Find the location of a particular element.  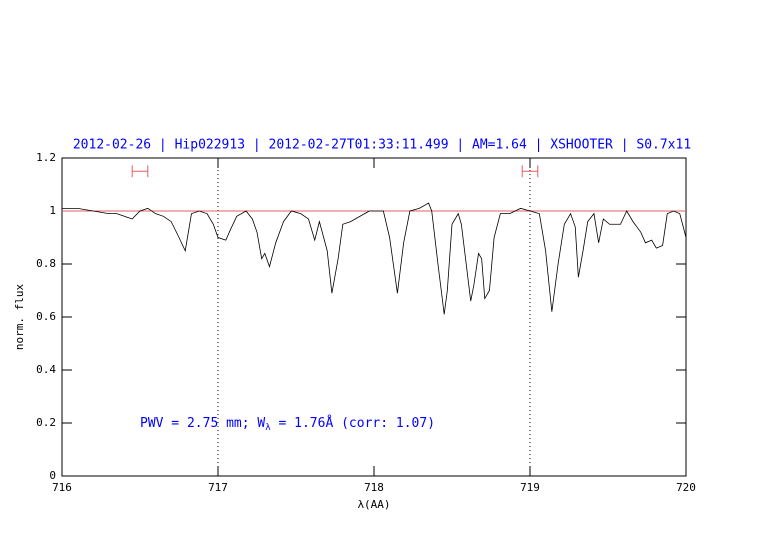

x-tick-label: 719 is located at coordinates (530, 487).